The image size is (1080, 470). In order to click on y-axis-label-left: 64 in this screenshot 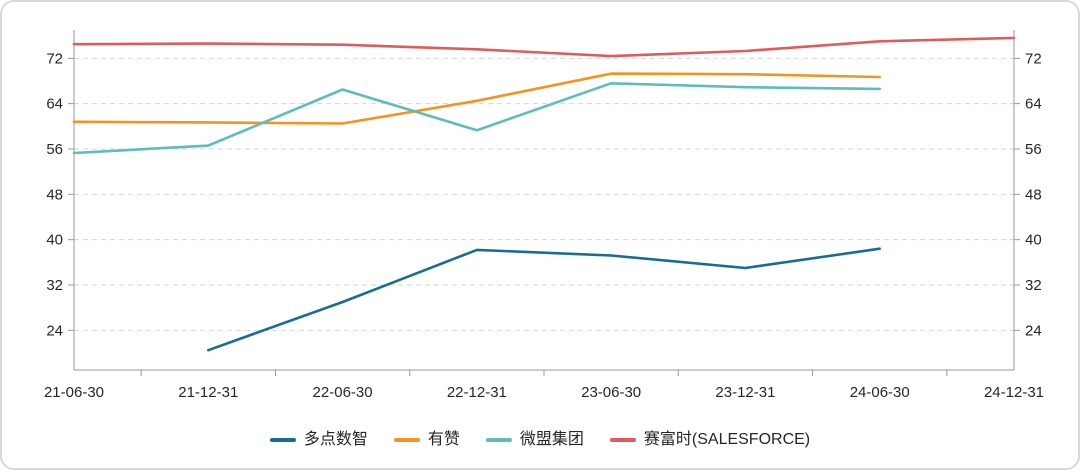, I will do `click(54, 104)`.